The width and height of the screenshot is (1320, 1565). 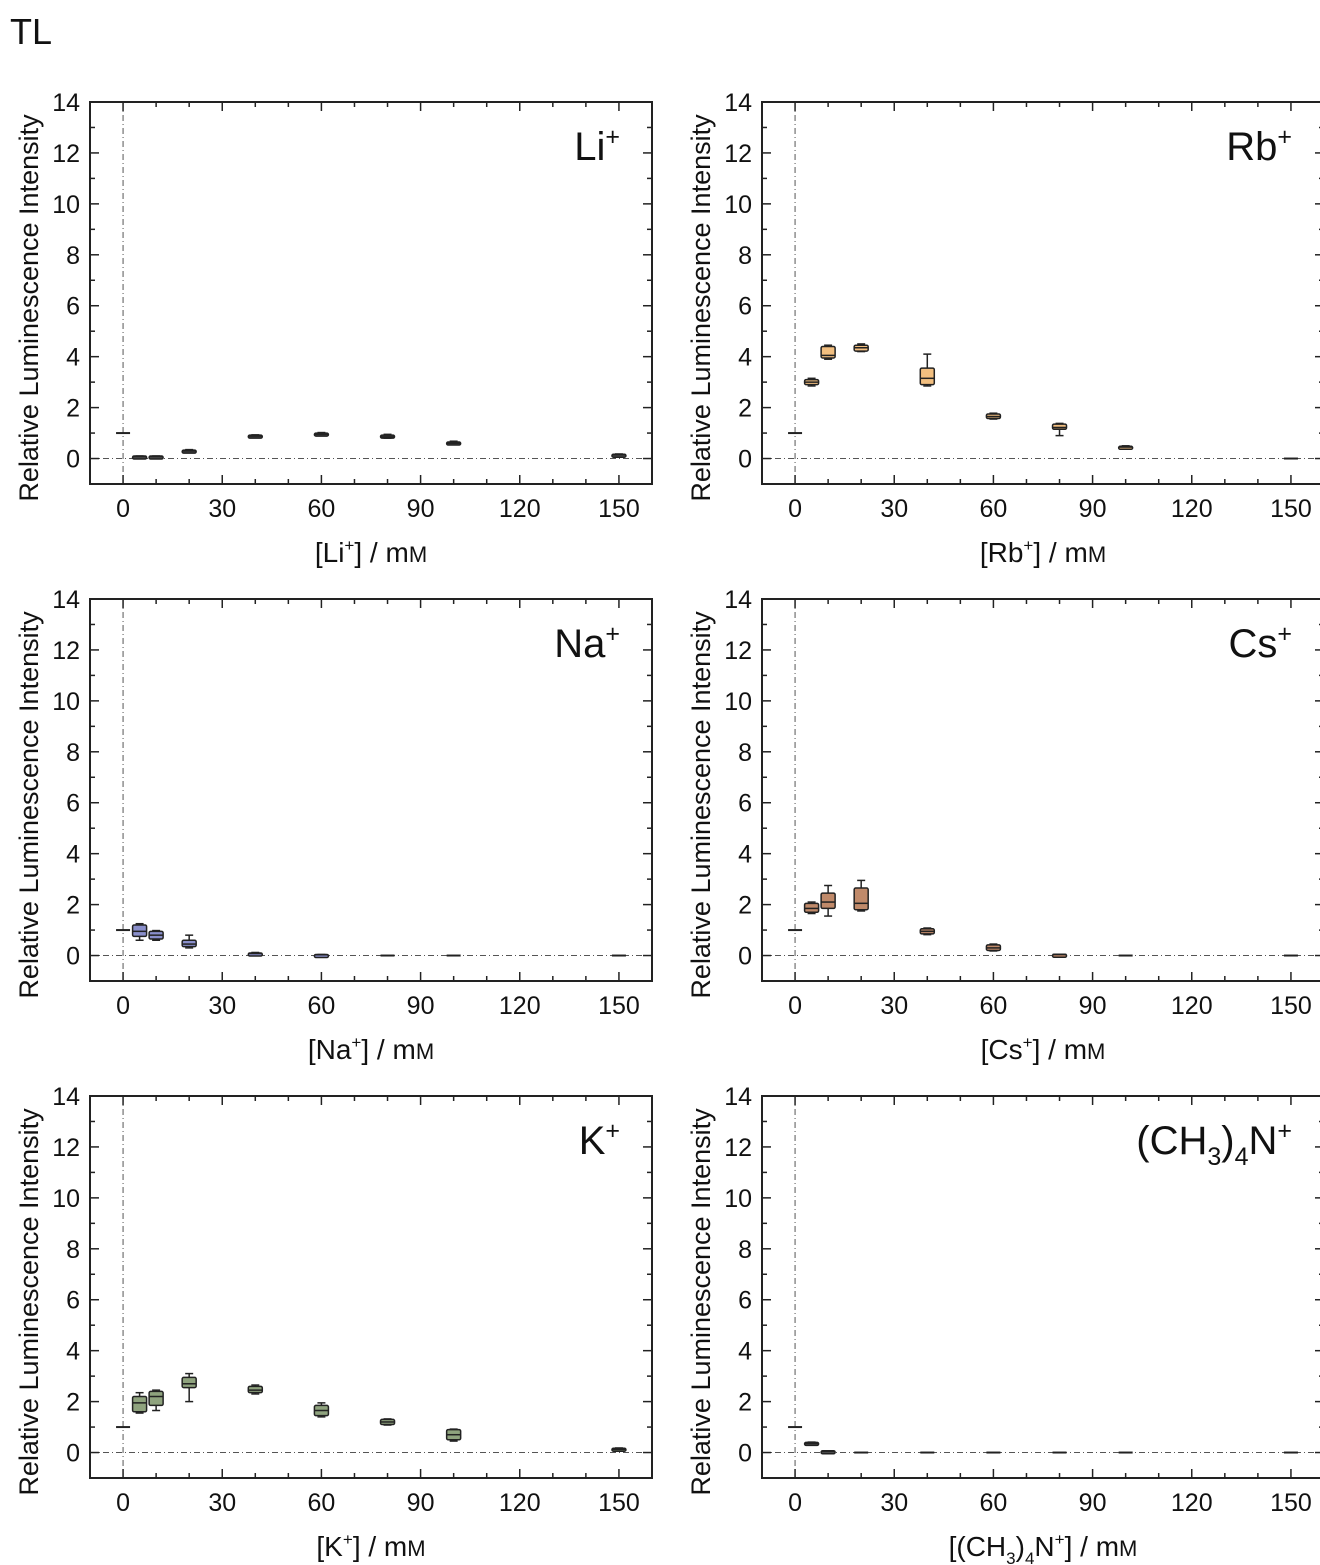 I want to click on ion-label: Li+, so click(x=597, y=146).